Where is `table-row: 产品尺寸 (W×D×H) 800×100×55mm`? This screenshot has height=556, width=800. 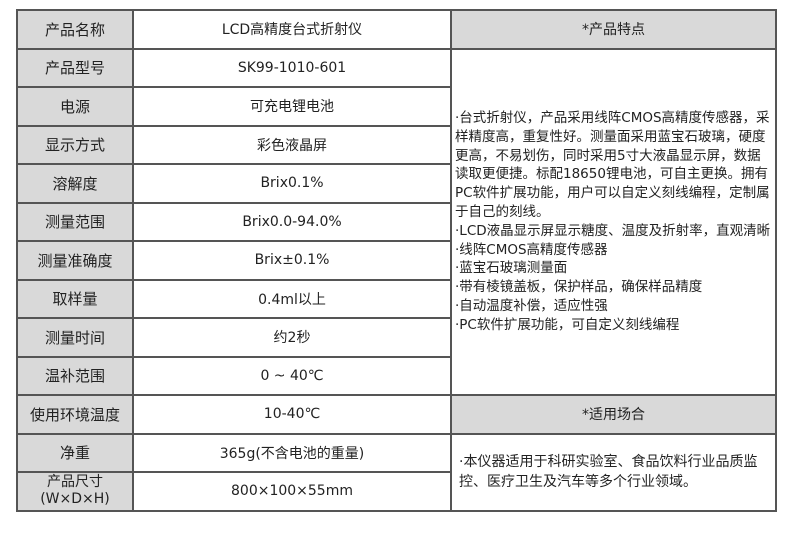
table-row: 产品尺寸 (W×D×H) 800×100×55mm is located at coordinates (396, 491).